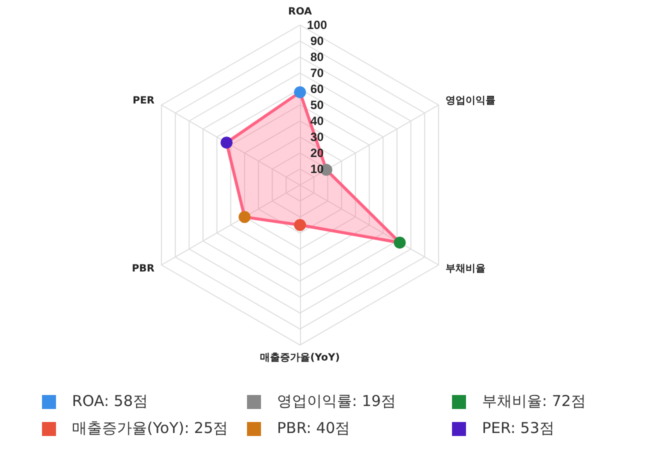 Image resolution: width=650 pixels, height=450 pixels. What do you see at coordinates (300, 12) in the screenshot?
I see `spoke-label: ROA` at bounding box center [300, 12].